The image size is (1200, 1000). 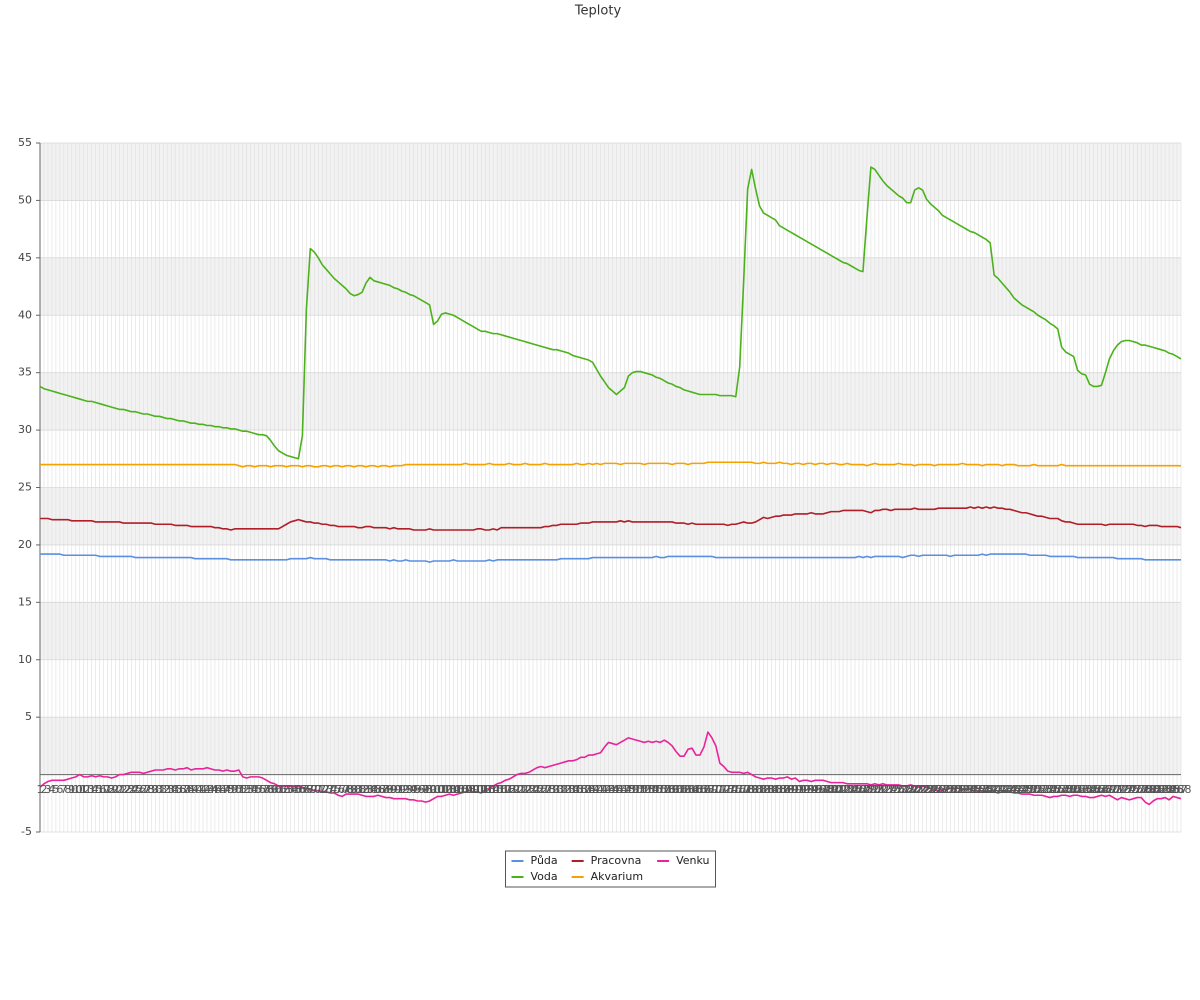 I want to click on x-tick-label: 69, so click(x=310, y=789).